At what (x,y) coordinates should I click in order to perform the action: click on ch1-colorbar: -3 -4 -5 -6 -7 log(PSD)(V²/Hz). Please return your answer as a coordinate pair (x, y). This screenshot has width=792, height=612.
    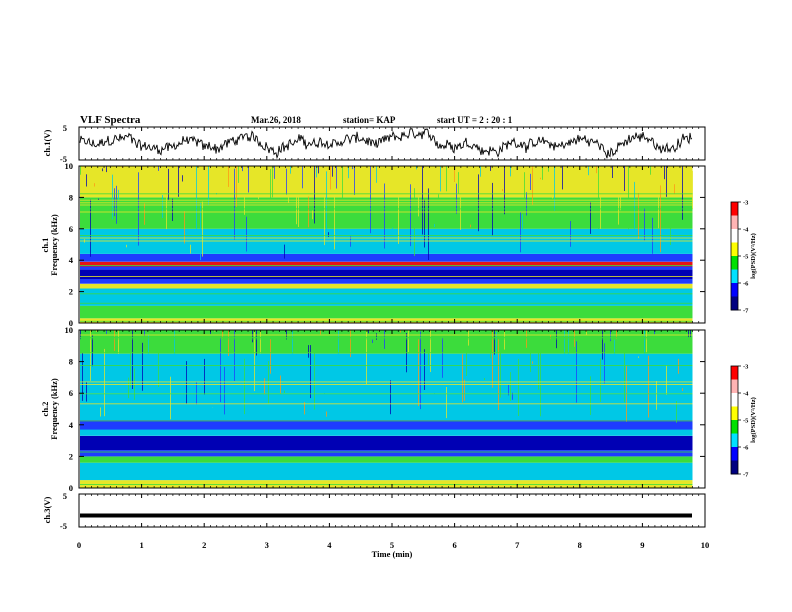
    Looking at the image, I should click on (743, 257).